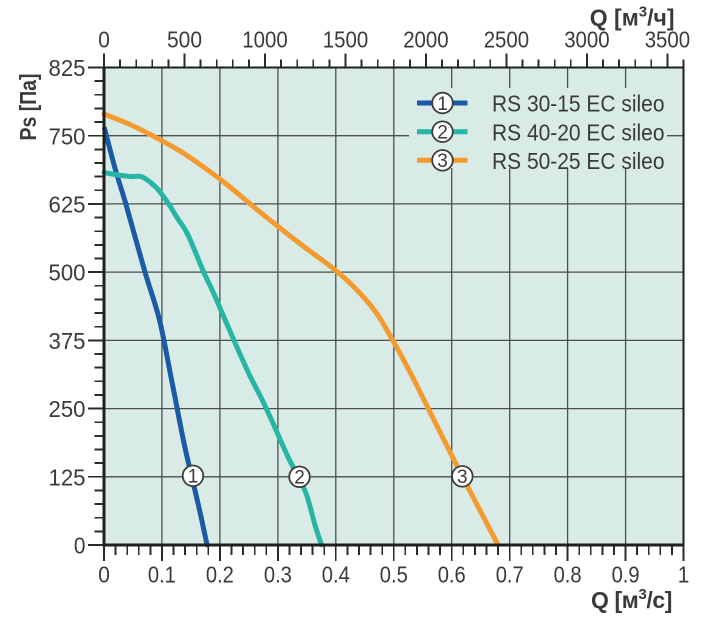 Image resolution: width=713 pixels, height=619 pixels. What do you see at coordinates (28, 107) in the screenshot?
I see `svg-text: Ps [Па]` at bounding box center [28, 107].